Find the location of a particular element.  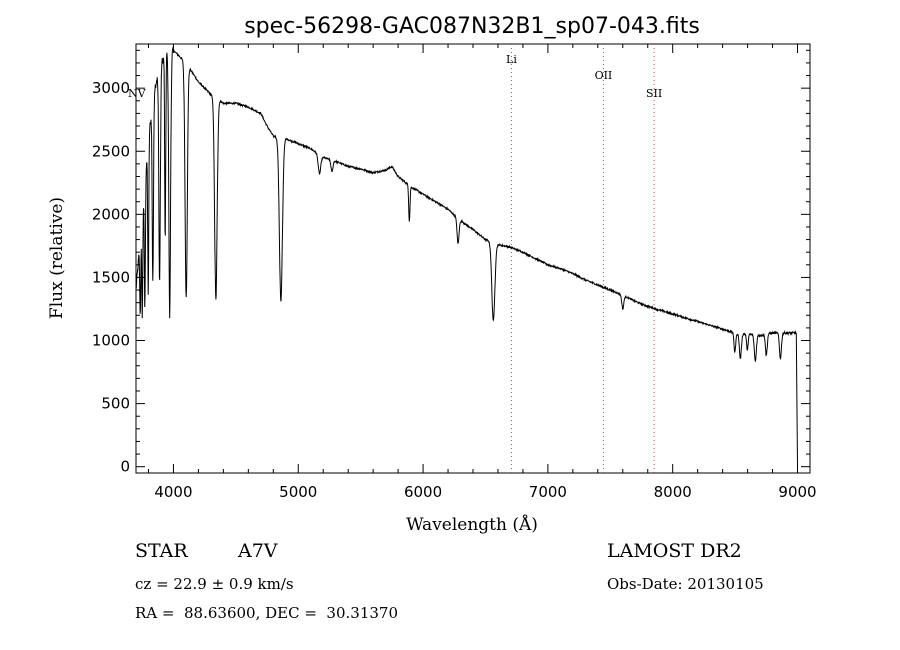

line-marker-label: Li is located at coordinates (511, 59).